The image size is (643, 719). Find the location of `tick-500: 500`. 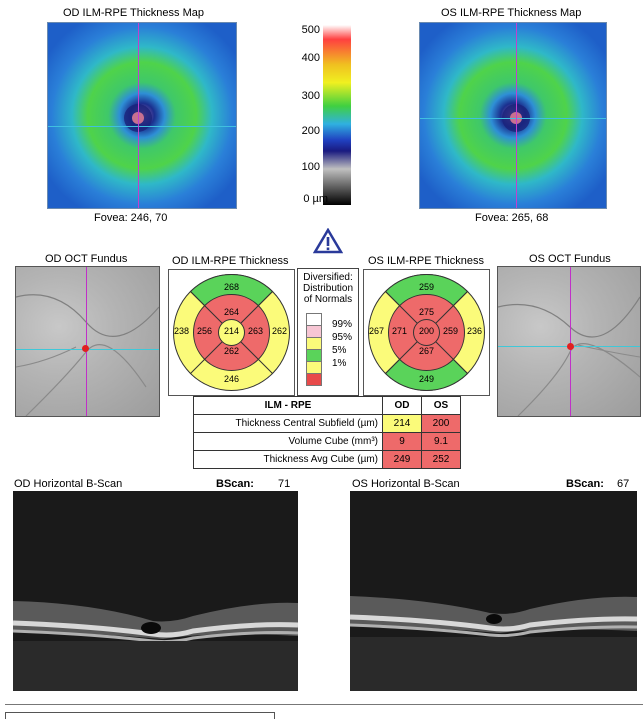

tick-500: 500 is located at coordinates (310, 30).